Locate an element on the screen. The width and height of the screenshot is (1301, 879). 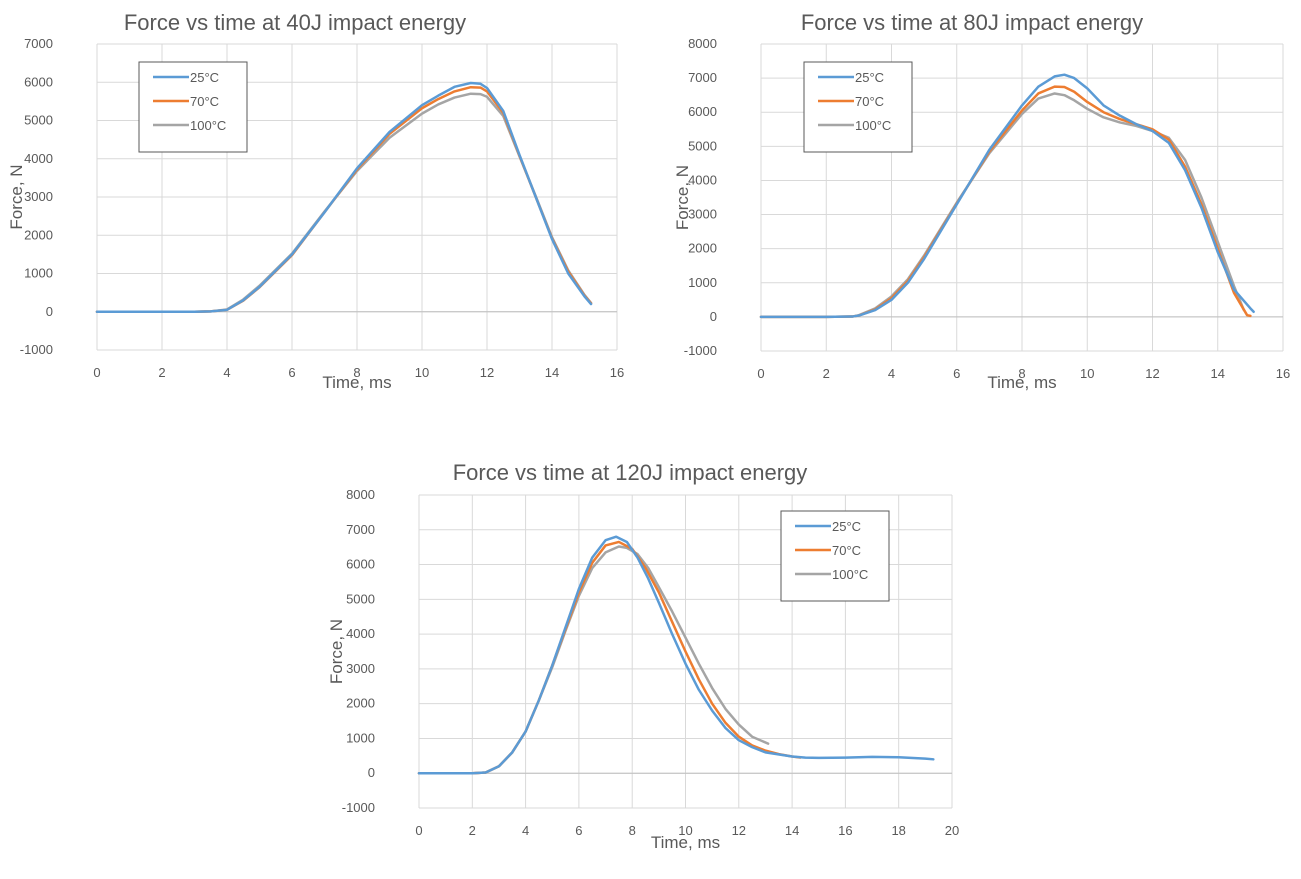
chart-title: Force vs time at 40J impact energy is located at coordinates (295, 22).